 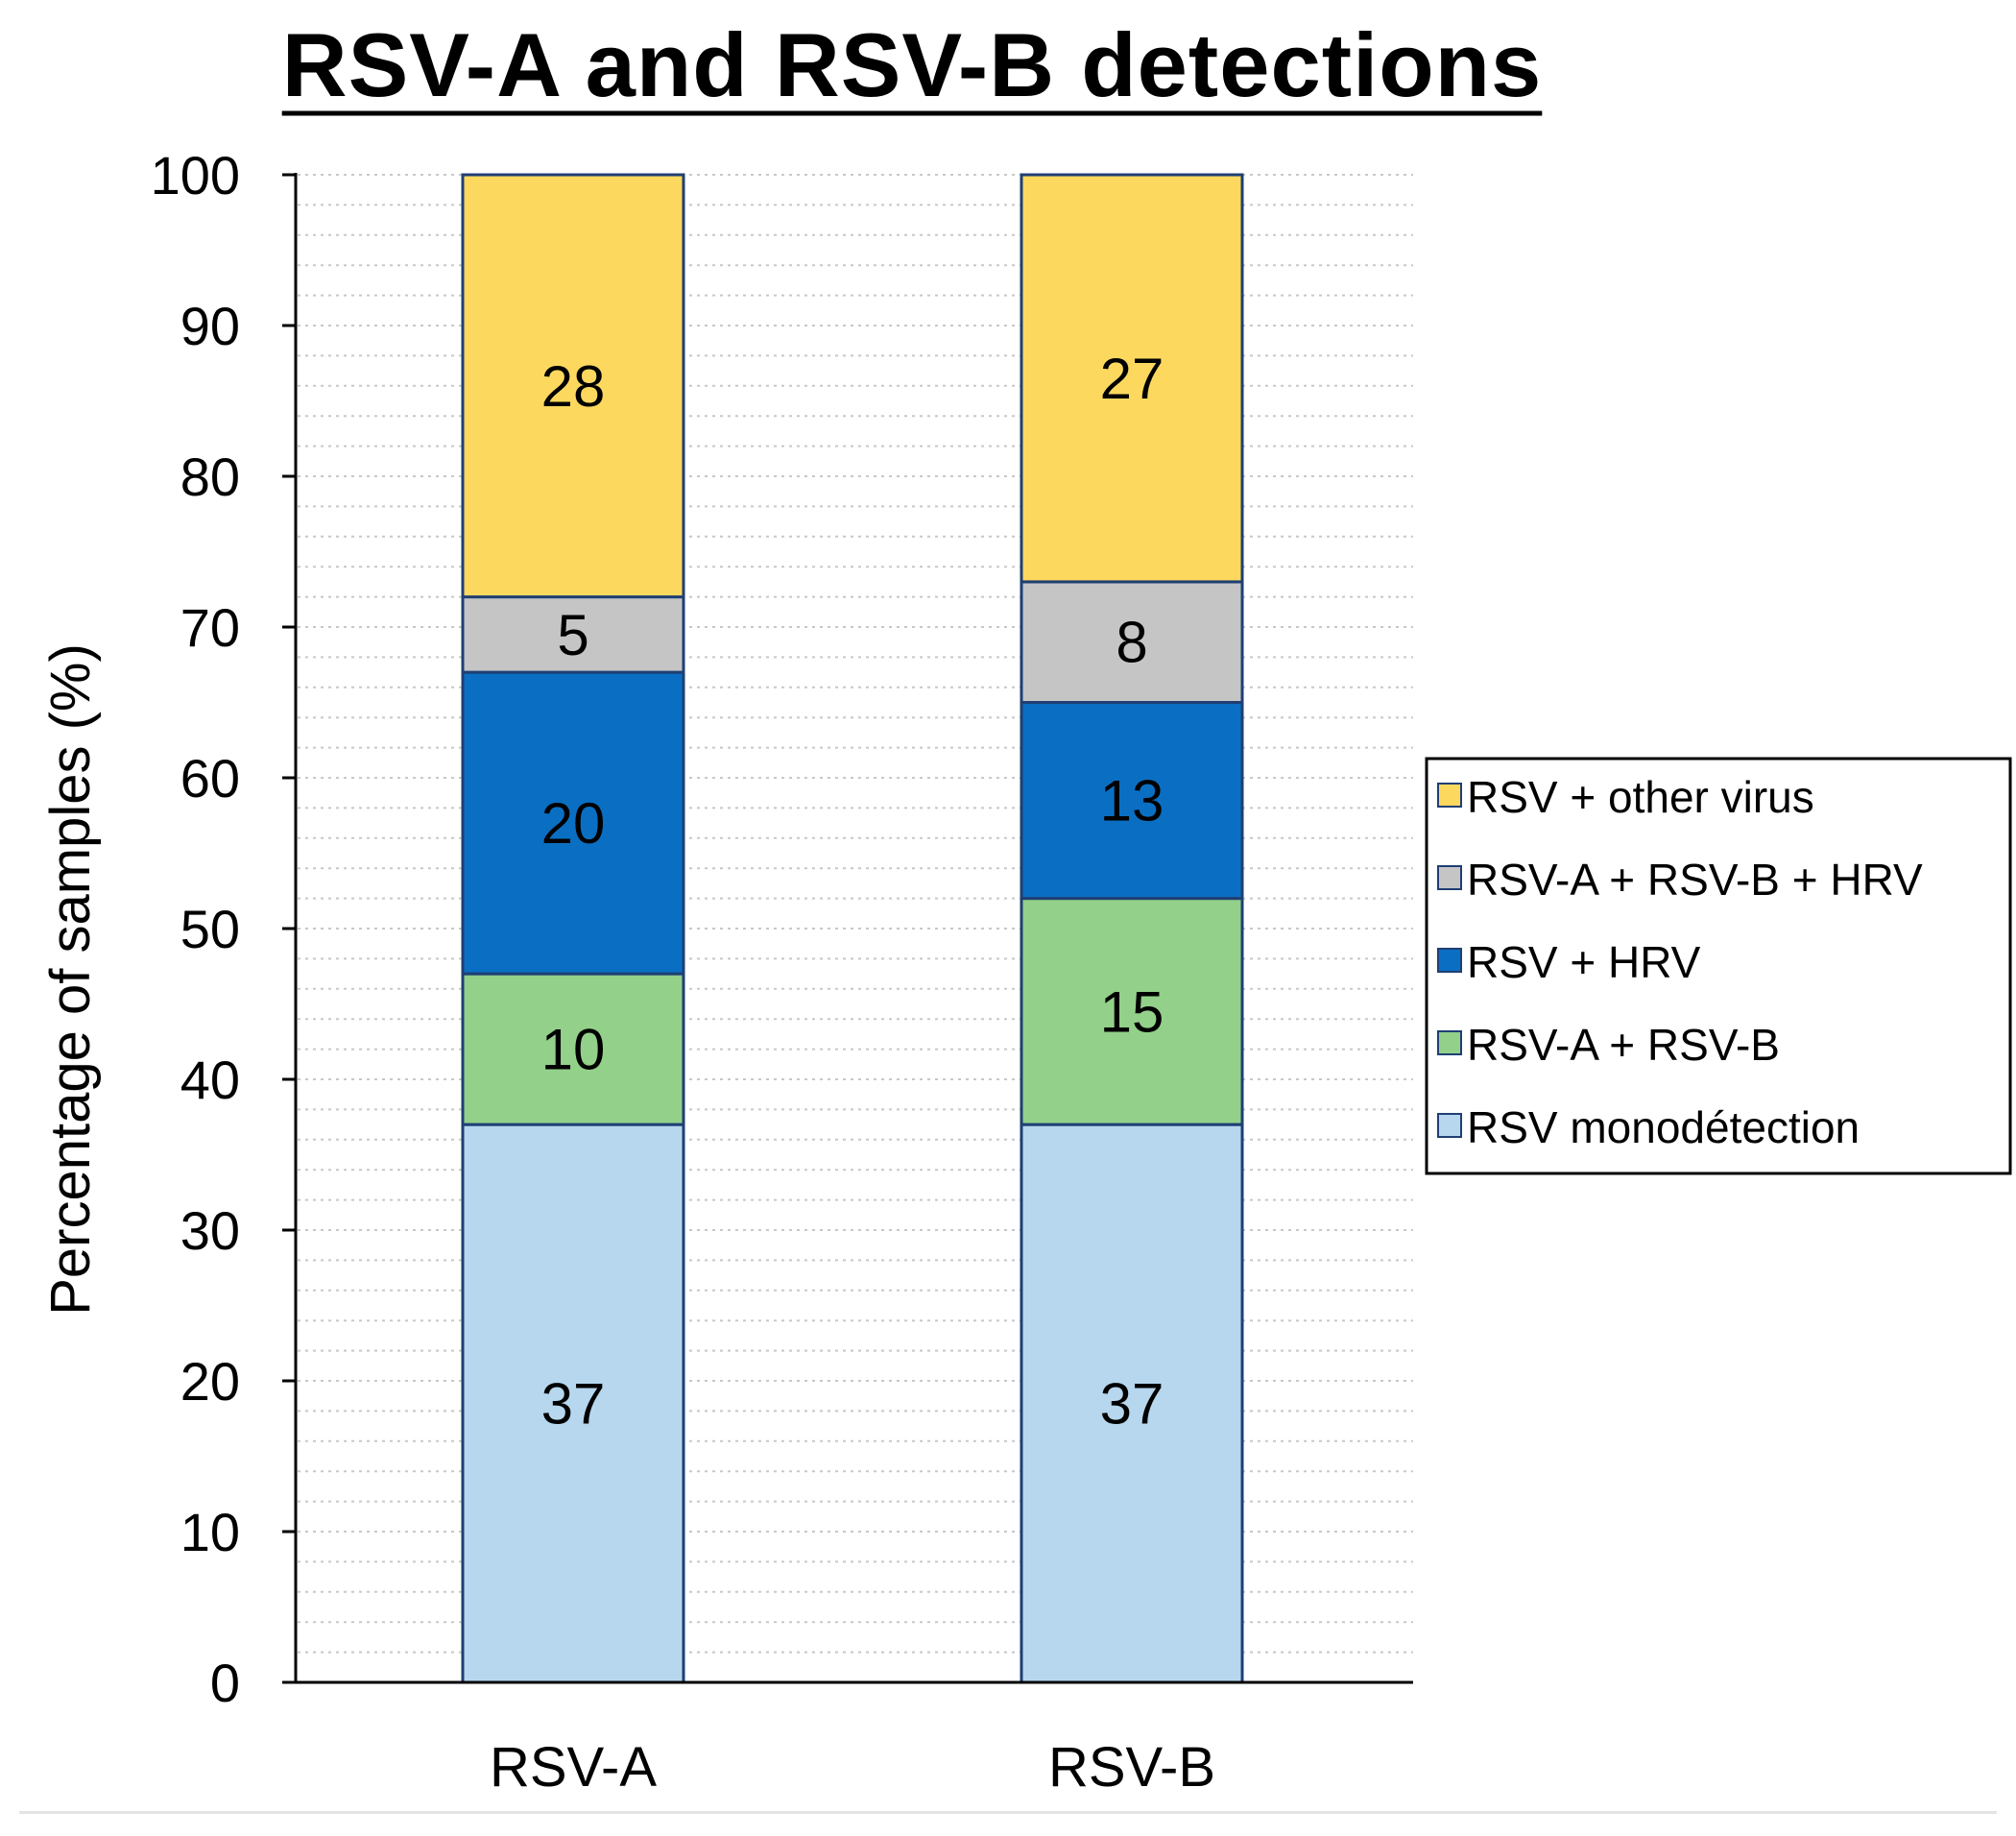 What do you see at coordinates (912, 64) in the screenshot?
I see `chart-title: RSV-A and RSV-B detections` at bounding box center [912, 64].